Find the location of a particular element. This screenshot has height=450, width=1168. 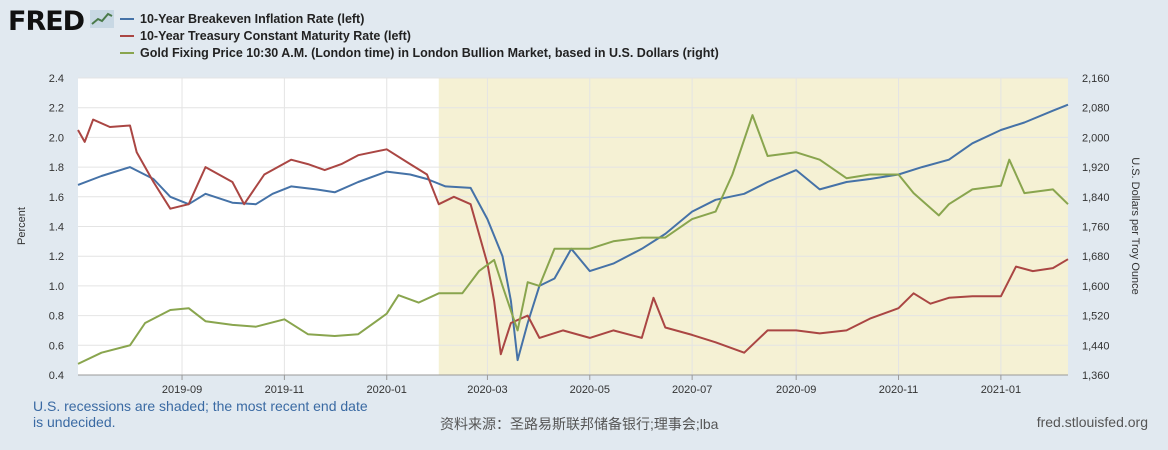

right-tick-label: 1,520 is located at coordinates (1096, 317).